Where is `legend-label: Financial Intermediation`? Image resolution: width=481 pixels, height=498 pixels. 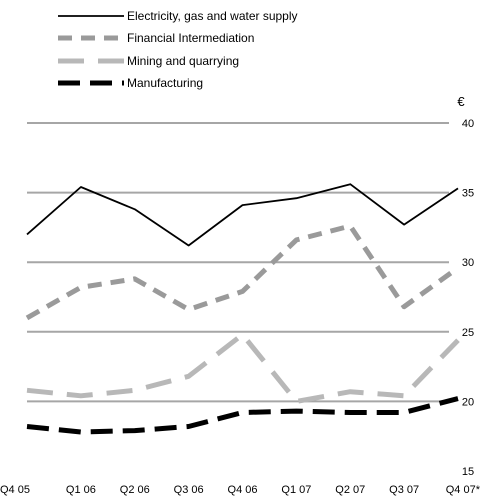 legend-label: Financial Intermediation is located at coordinates (190, 38).